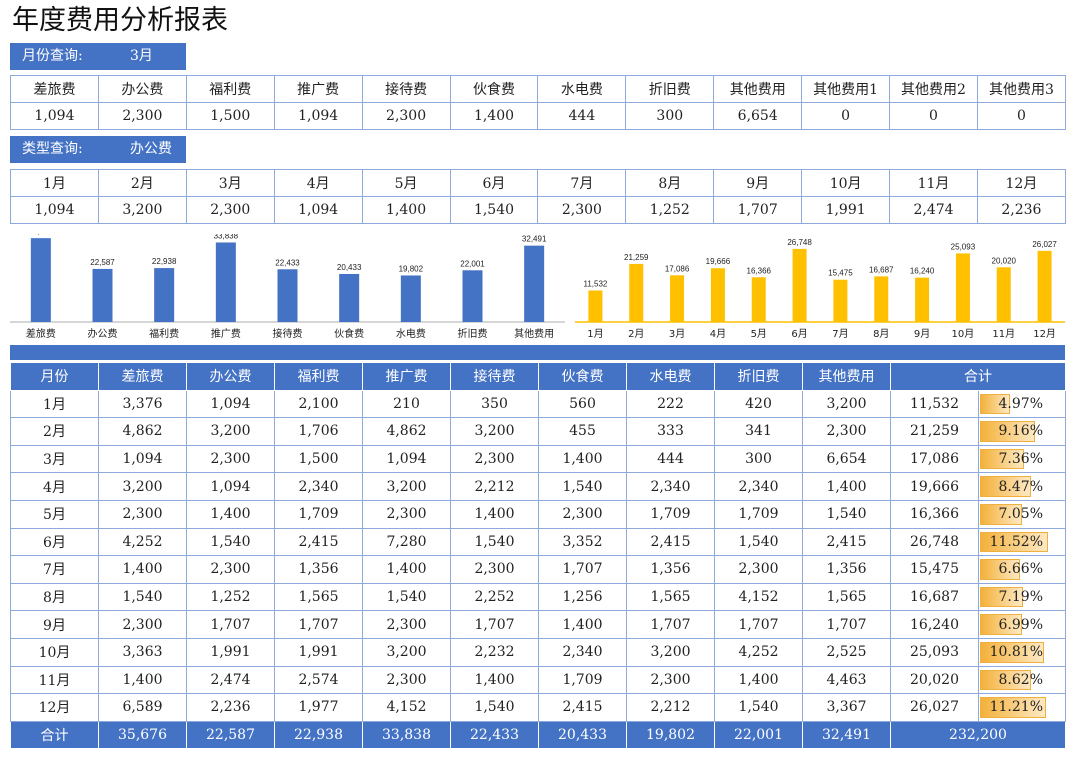 The image size is (1080, 757). What do you see at coordinates (1022, 597) in the screenshot?
I see `row-percent-cell: 7.19%` at bounding box center [1022, 597].